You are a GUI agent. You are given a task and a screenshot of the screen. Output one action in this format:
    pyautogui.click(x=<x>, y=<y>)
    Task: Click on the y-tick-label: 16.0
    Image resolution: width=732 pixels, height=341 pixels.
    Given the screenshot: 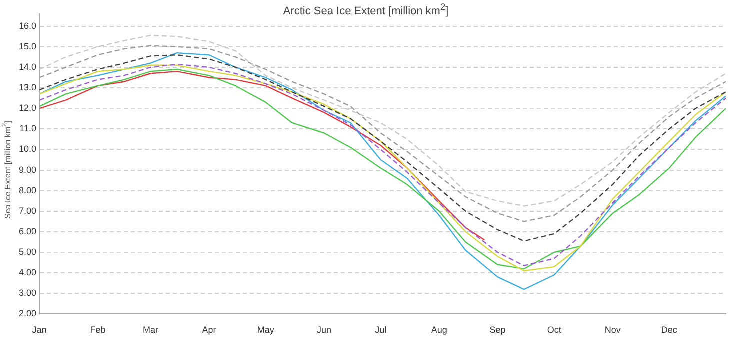 What is the action you would take?
    pyautogui.click(x=27, y=25)
    